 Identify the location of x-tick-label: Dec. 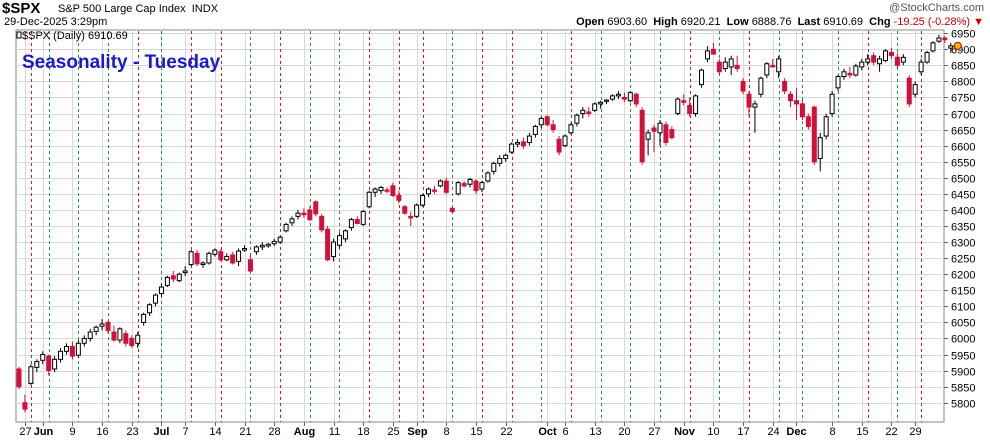
(796, 432).